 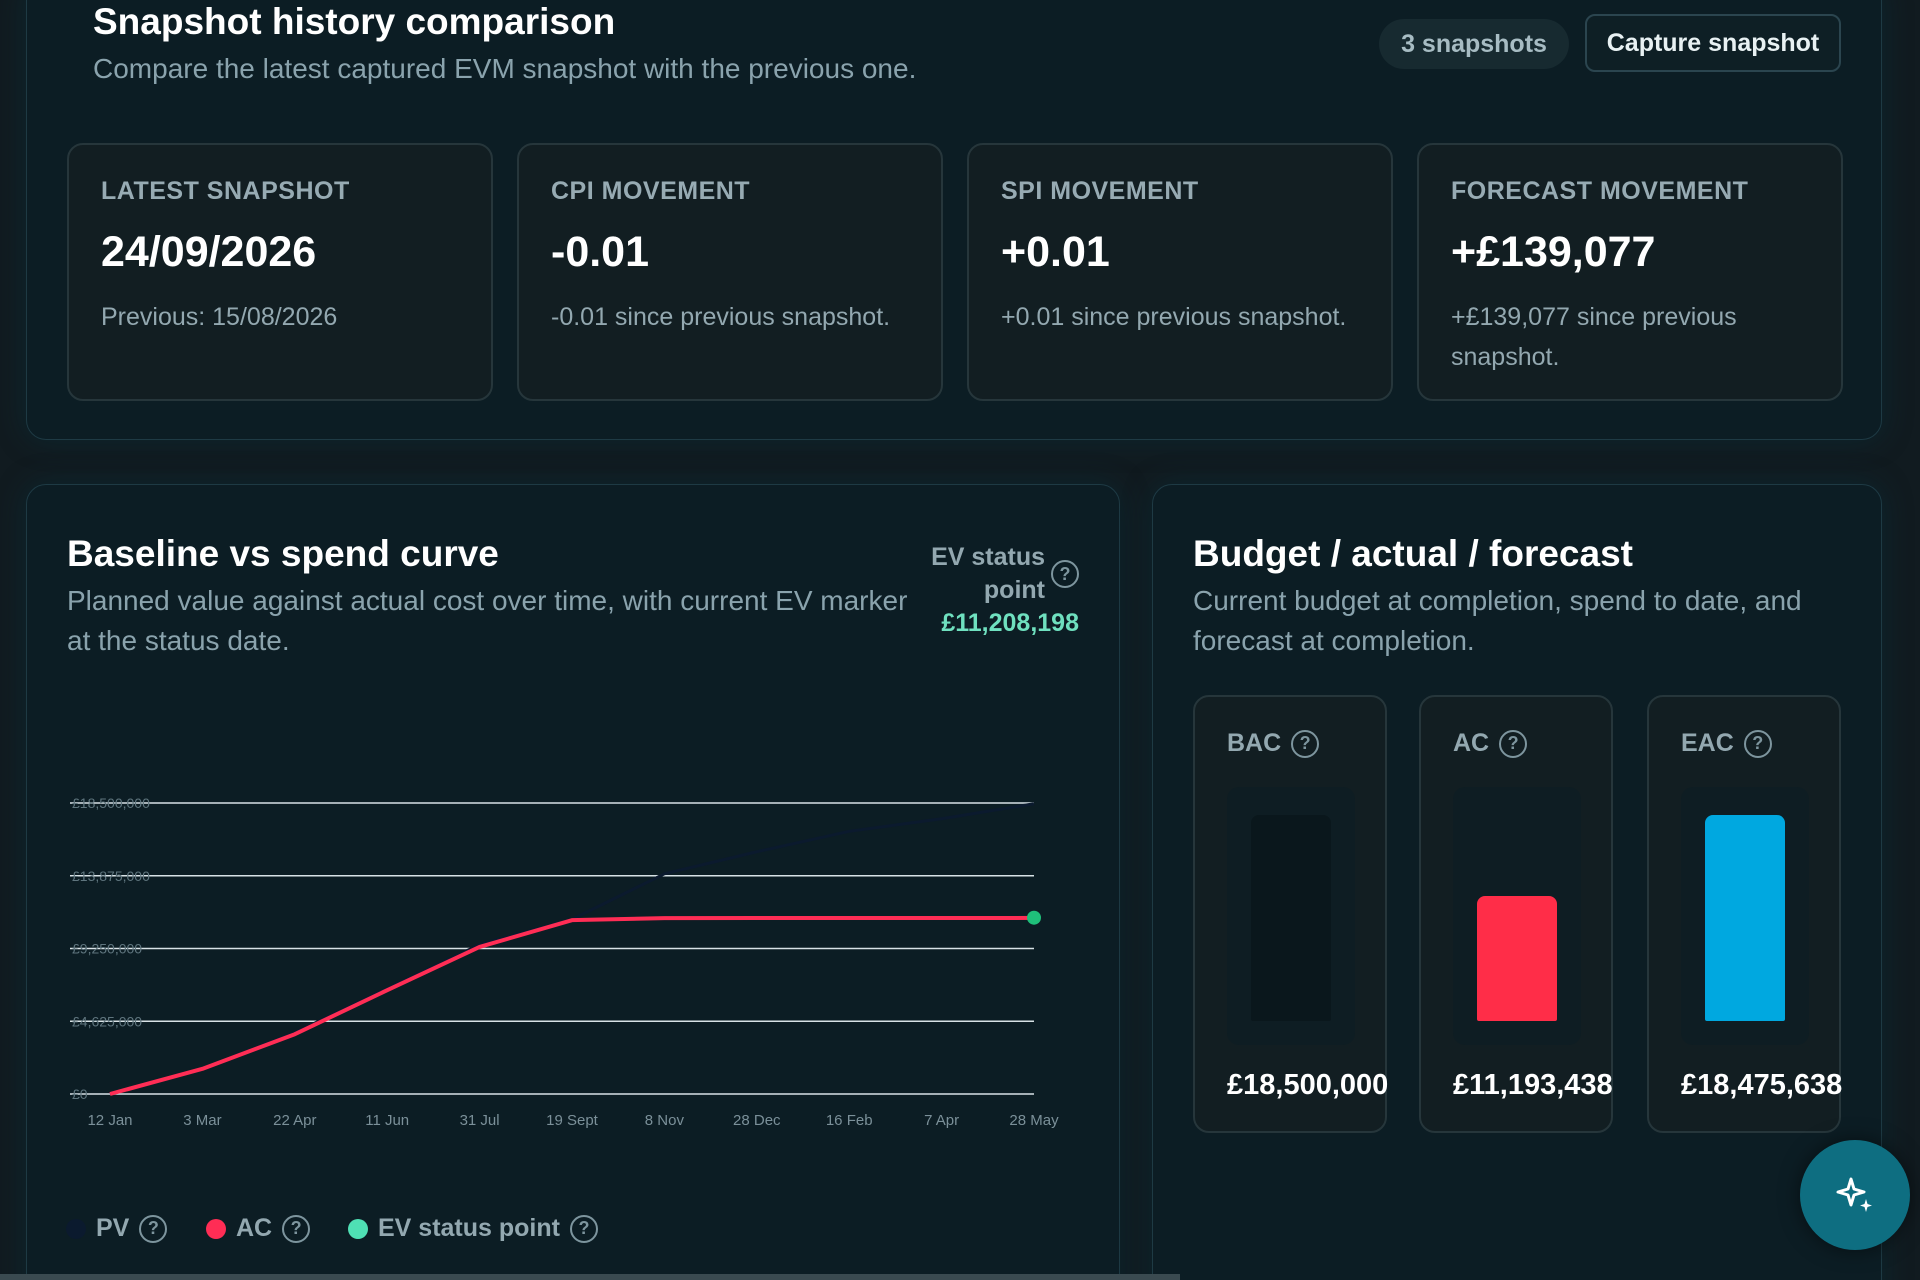 I want to click on x-tick-label: 28 May, so click(x=1034, y=1120).